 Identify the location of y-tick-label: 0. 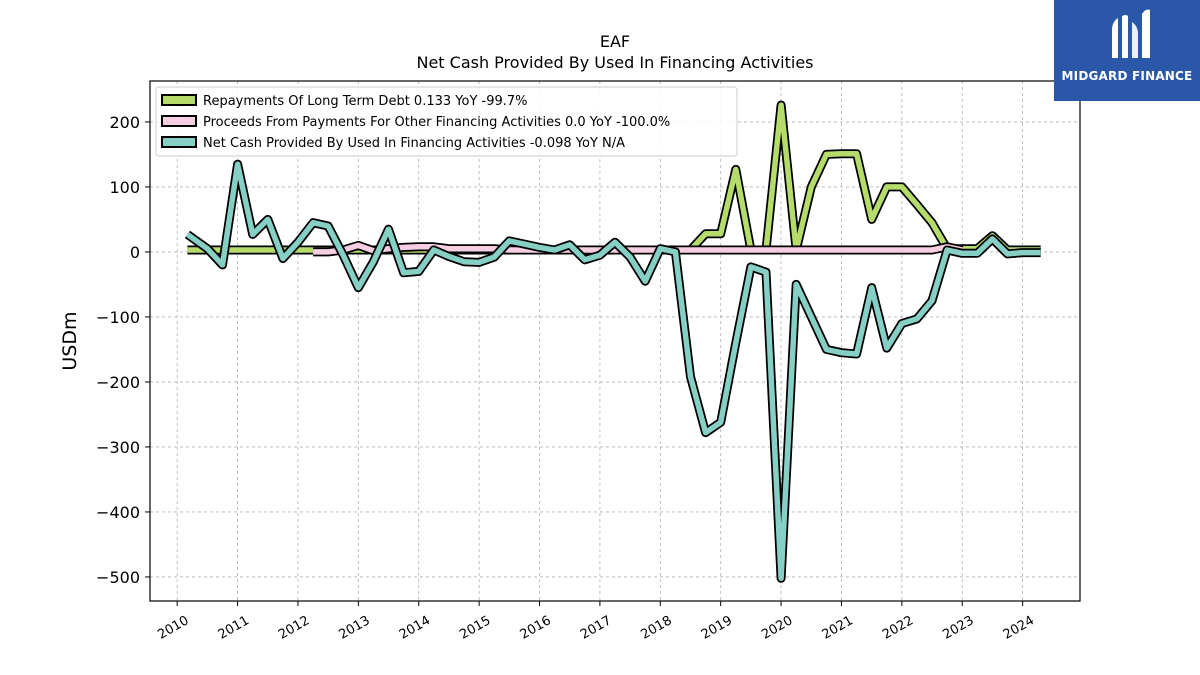
(135, 252).